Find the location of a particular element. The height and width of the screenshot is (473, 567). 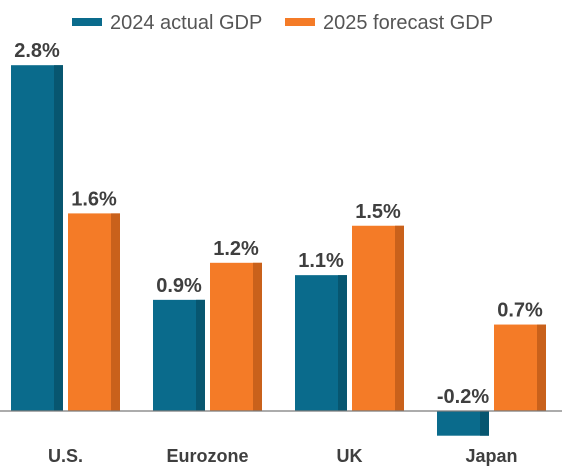

value-label-u-s-2025-forecast-gdp: 1.6% is located at coordinates (94, 199).